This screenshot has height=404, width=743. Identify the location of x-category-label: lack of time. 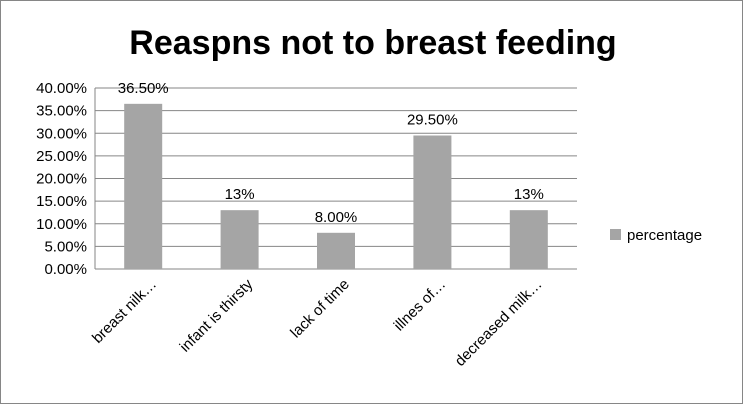
(320, 309).